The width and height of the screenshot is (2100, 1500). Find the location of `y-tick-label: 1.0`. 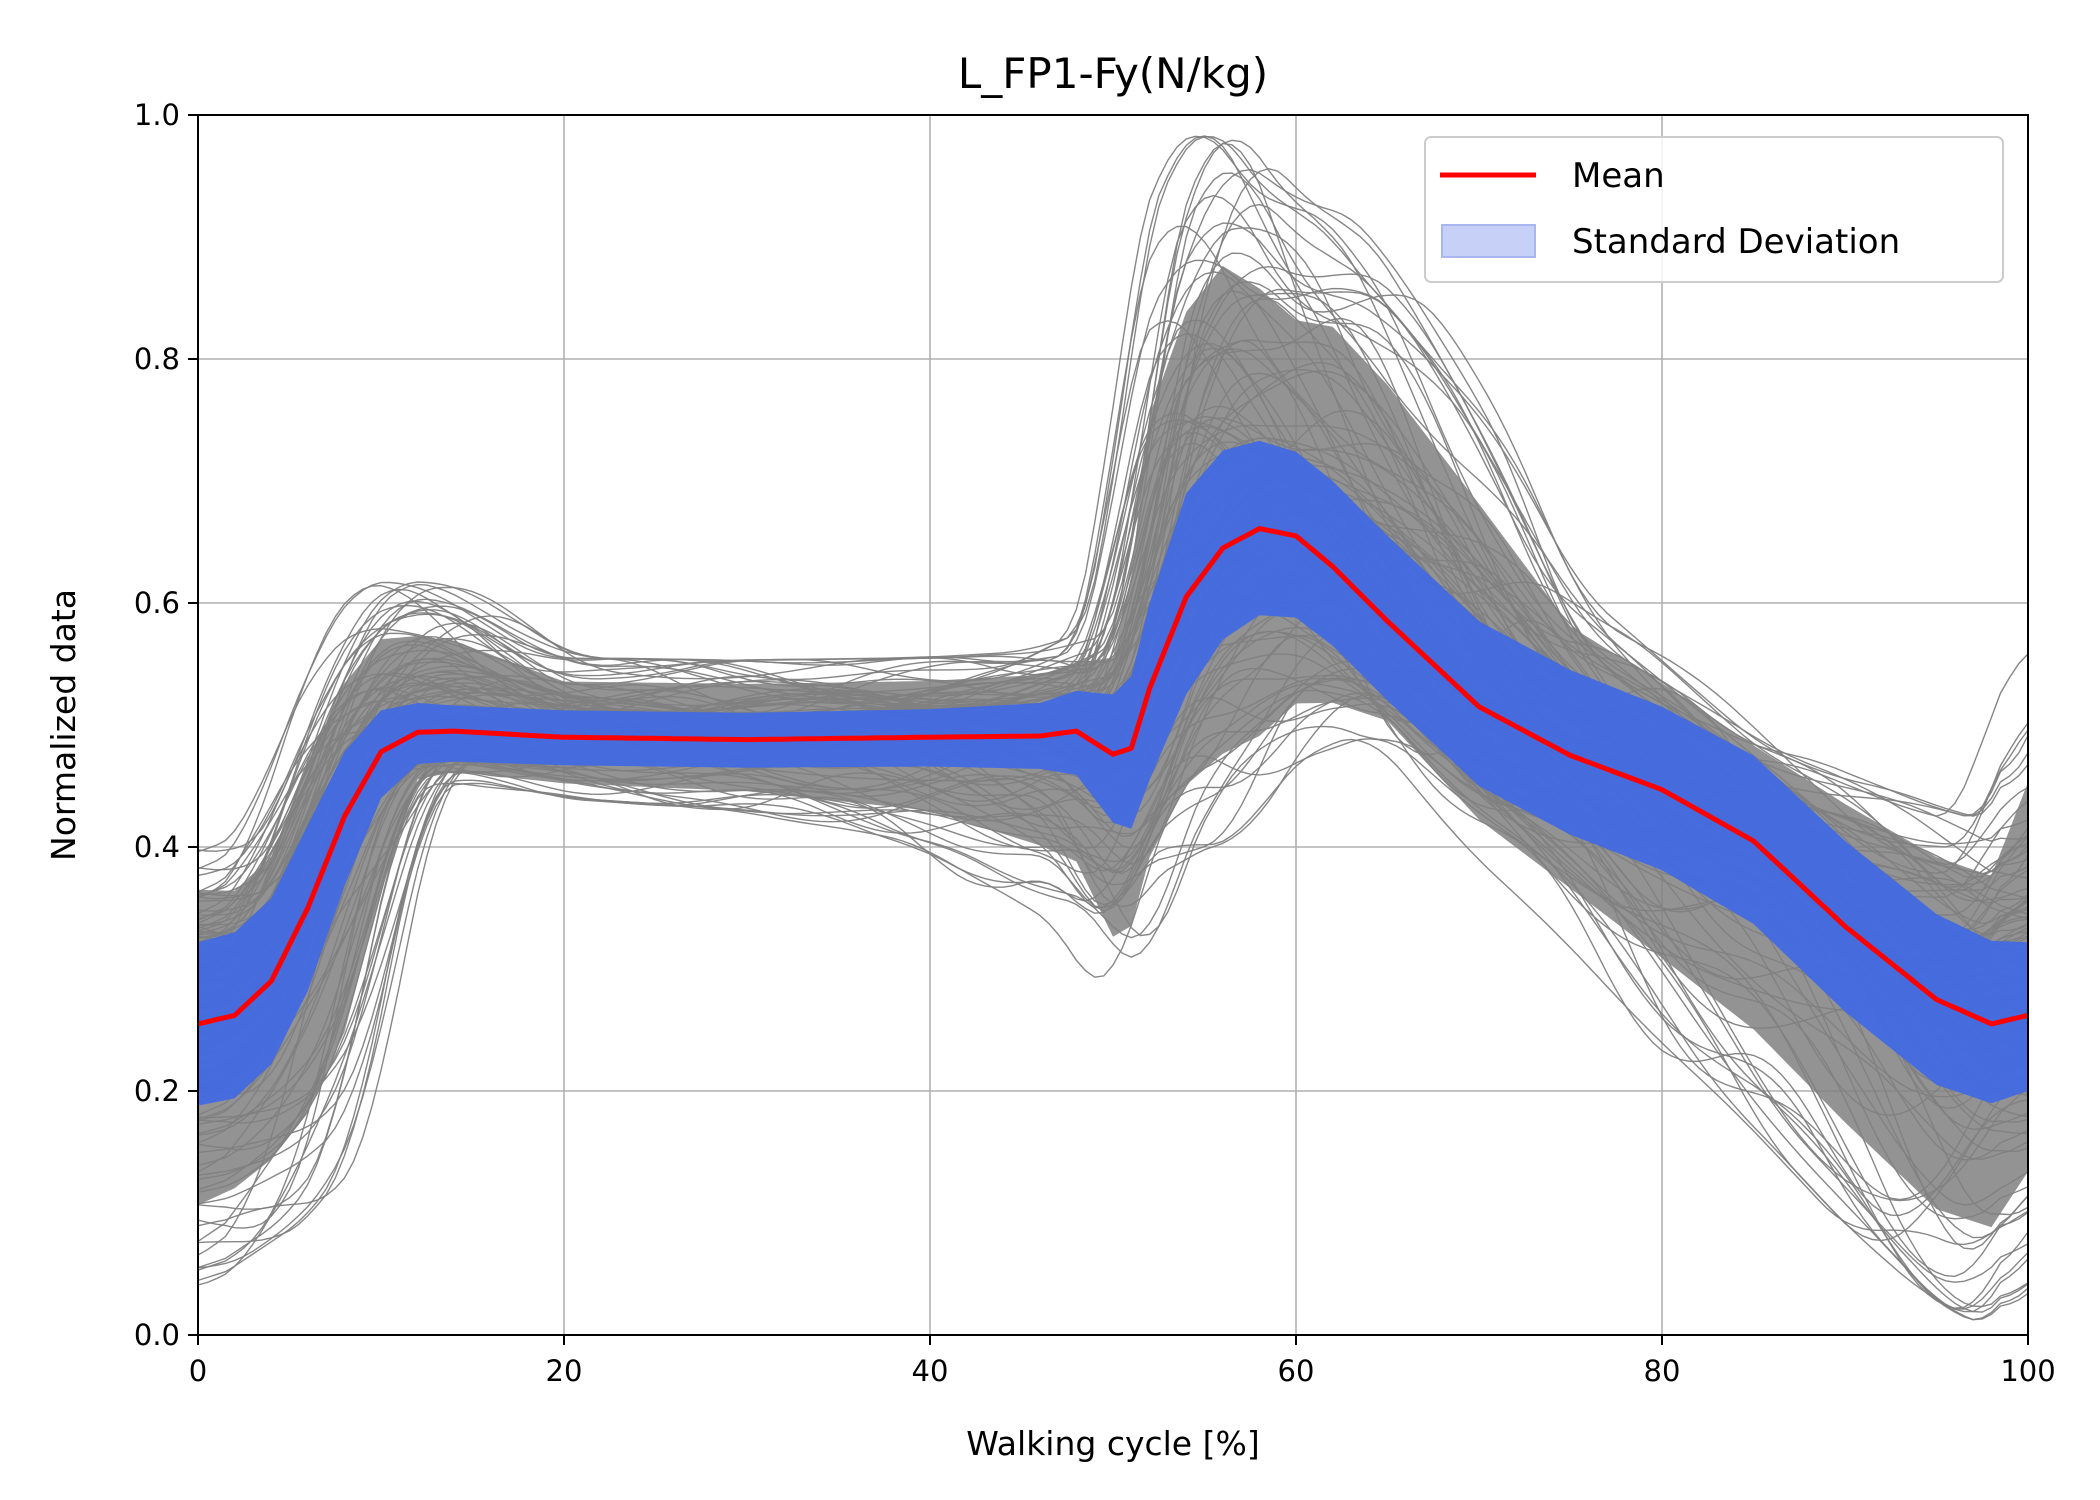

y-tick-label: 1.0 is located at coordinates (157, 115).